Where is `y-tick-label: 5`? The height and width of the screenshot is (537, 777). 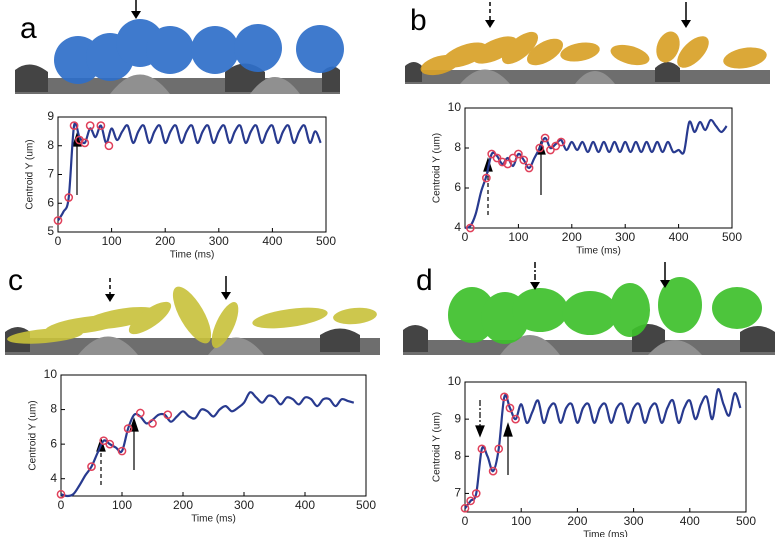 y-tick-label: 5 is located at coordinates (50, 231).